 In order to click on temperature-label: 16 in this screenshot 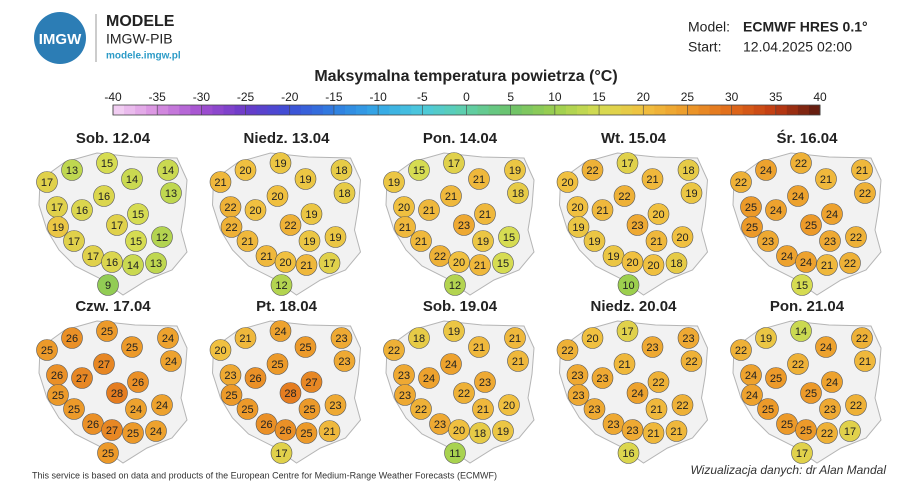, I will do `click(104, 197)`.